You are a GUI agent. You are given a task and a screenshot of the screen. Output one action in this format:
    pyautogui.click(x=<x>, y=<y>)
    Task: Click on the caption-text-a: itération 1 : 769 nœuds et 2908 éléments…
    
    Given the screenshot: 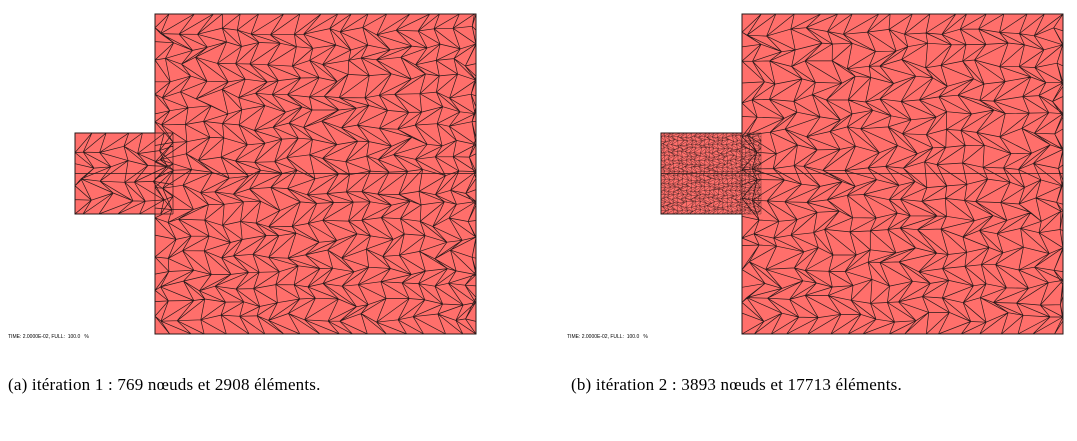 What is the action you would take?
    pyautogui.click(x=176, y=384)
    